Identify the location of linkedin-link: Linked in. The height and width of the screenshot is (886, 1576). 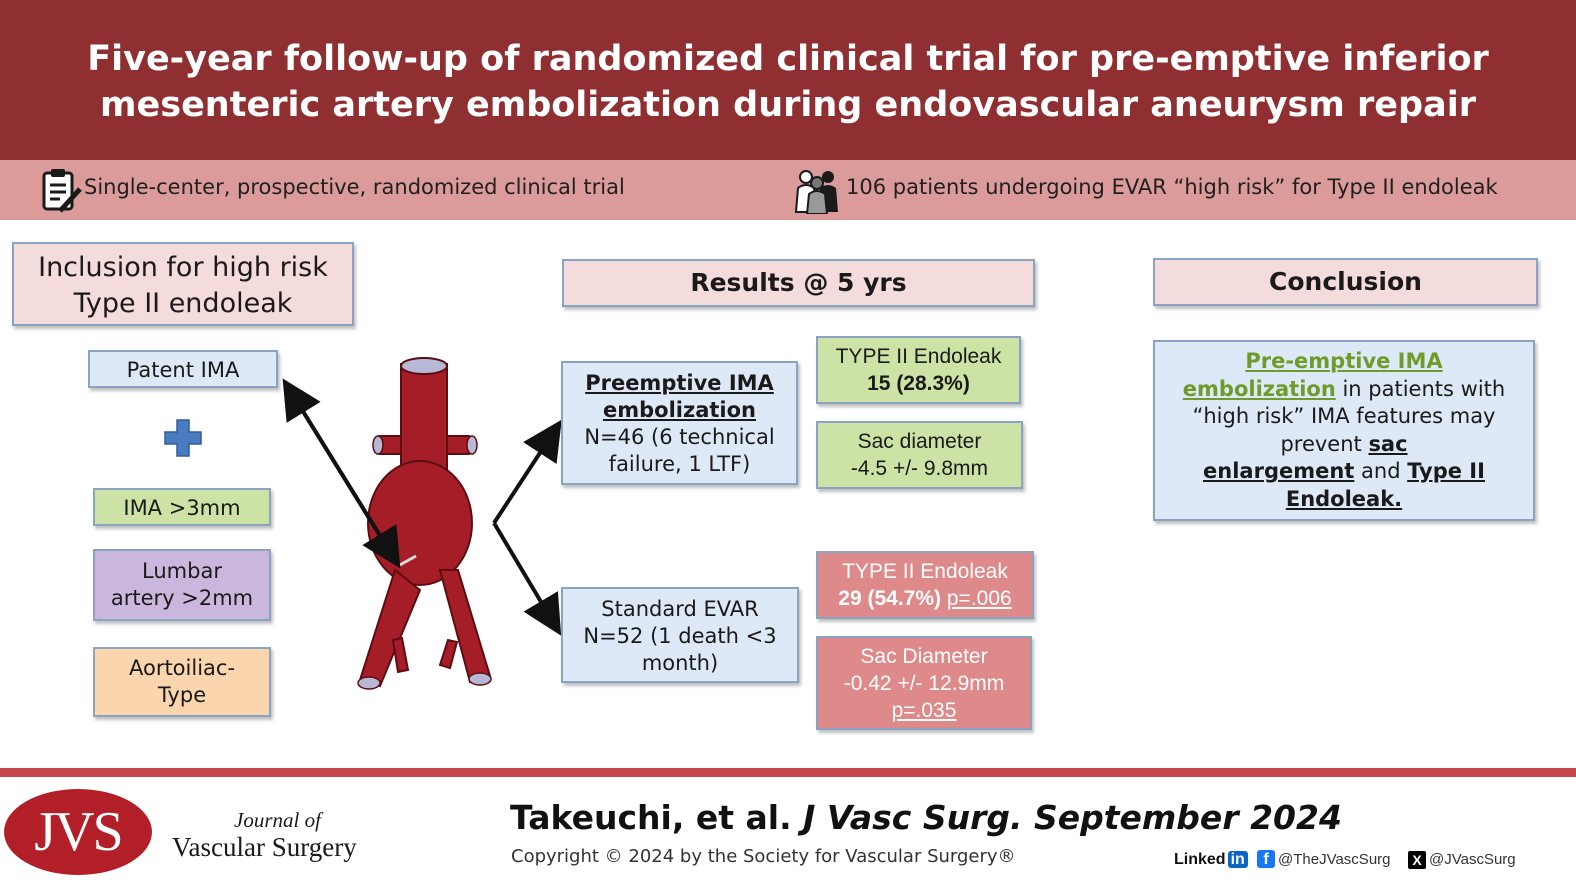
(1211, 860).